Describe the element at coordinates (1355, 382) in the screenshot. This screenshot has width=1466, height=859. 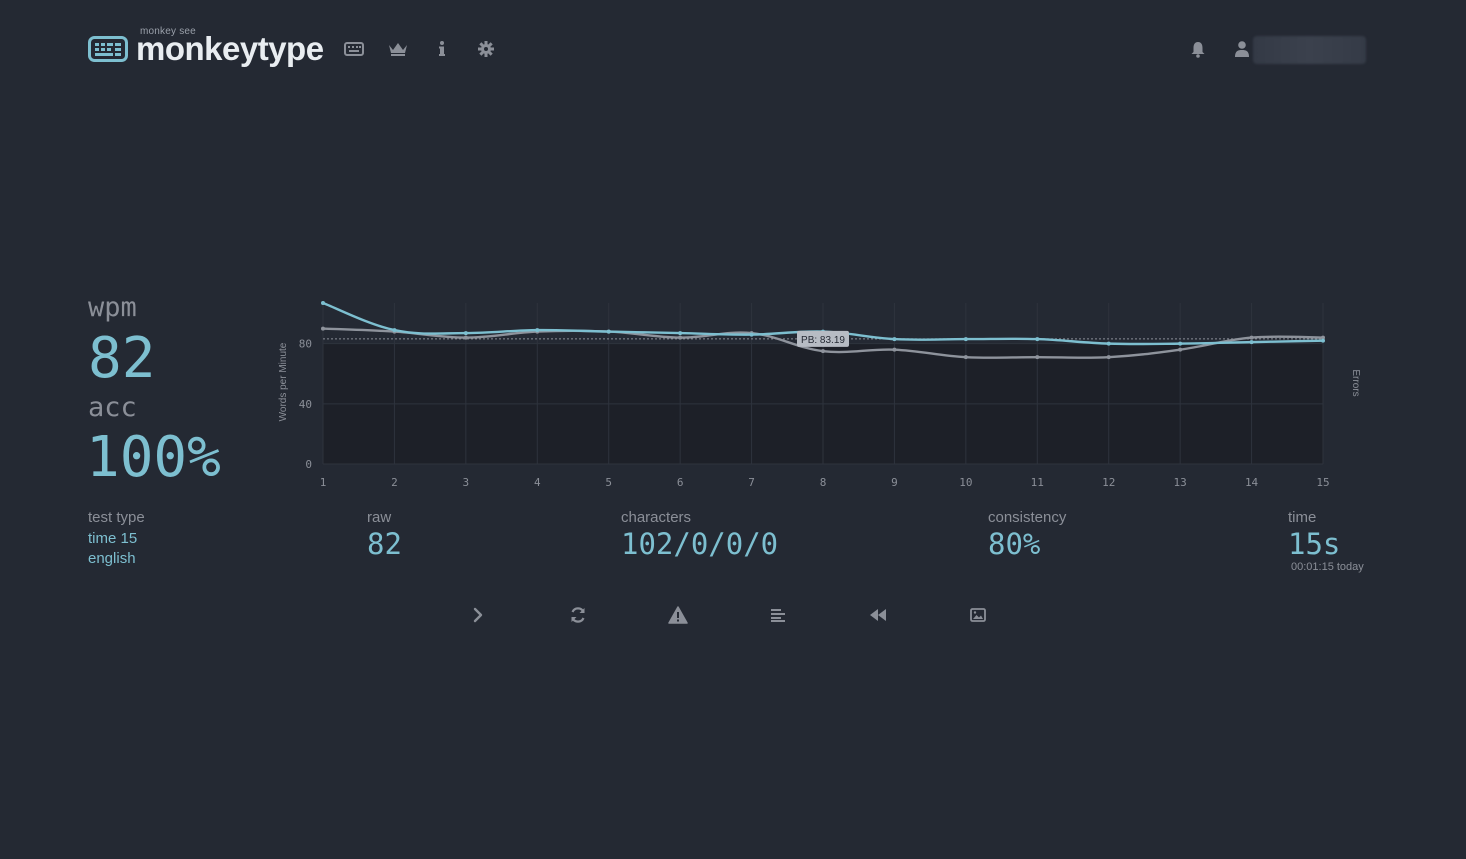
I see `y2-axis-label: Errors` at that location.